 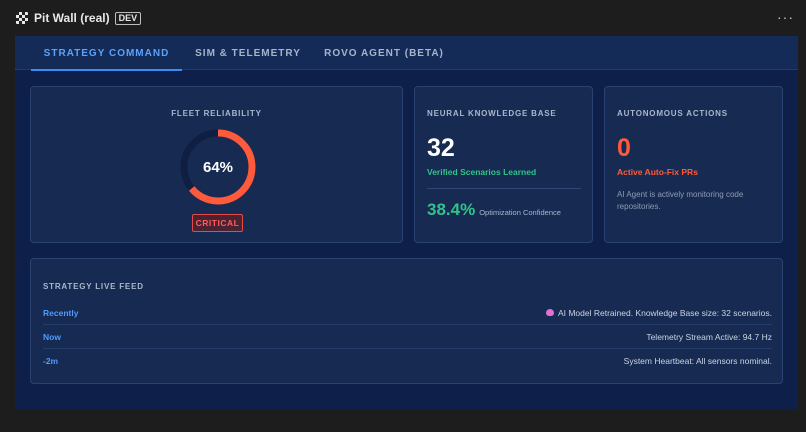 I want to click on ellipsis-icon: ···, so click(x=785, y=17).